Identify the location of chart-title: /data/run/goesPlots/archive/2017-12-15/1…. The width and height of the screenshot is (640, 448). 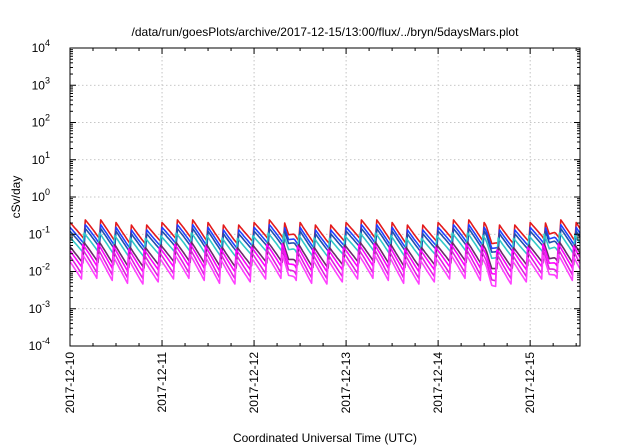
(326, 32).